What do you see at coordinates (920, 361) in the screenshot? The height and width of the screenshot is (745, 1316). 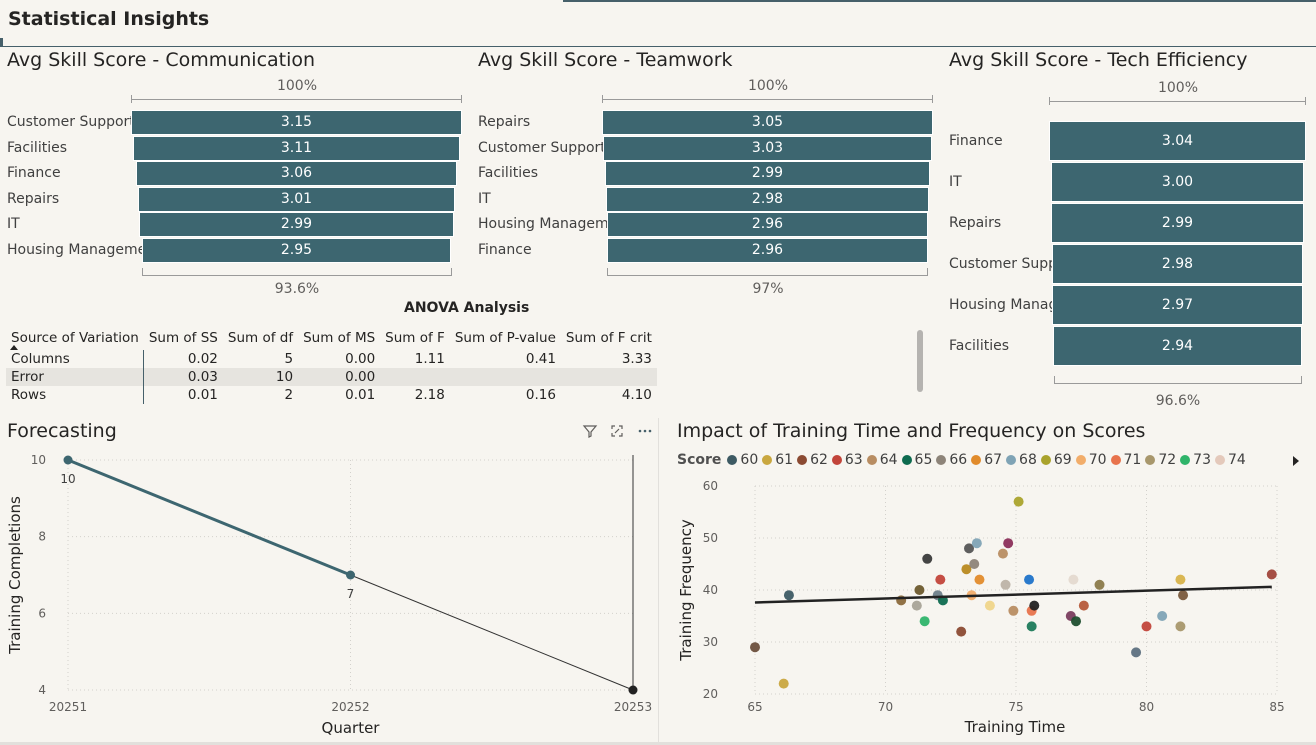 I see `vertical-scrollbar` at bounding box center [920, 361].